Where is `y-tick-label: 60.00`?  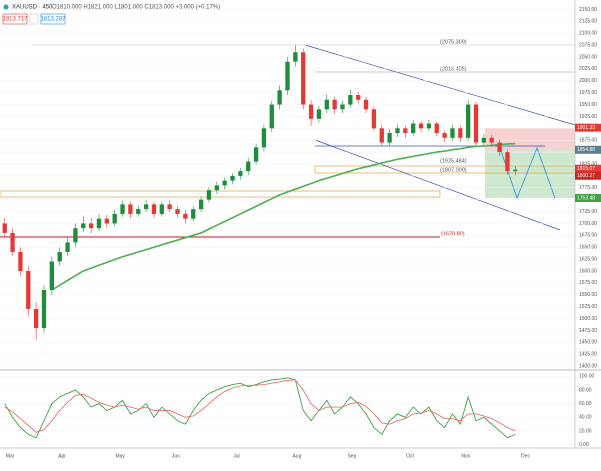
y-tick-label: 60.00 is located at coordinates (585, 404).